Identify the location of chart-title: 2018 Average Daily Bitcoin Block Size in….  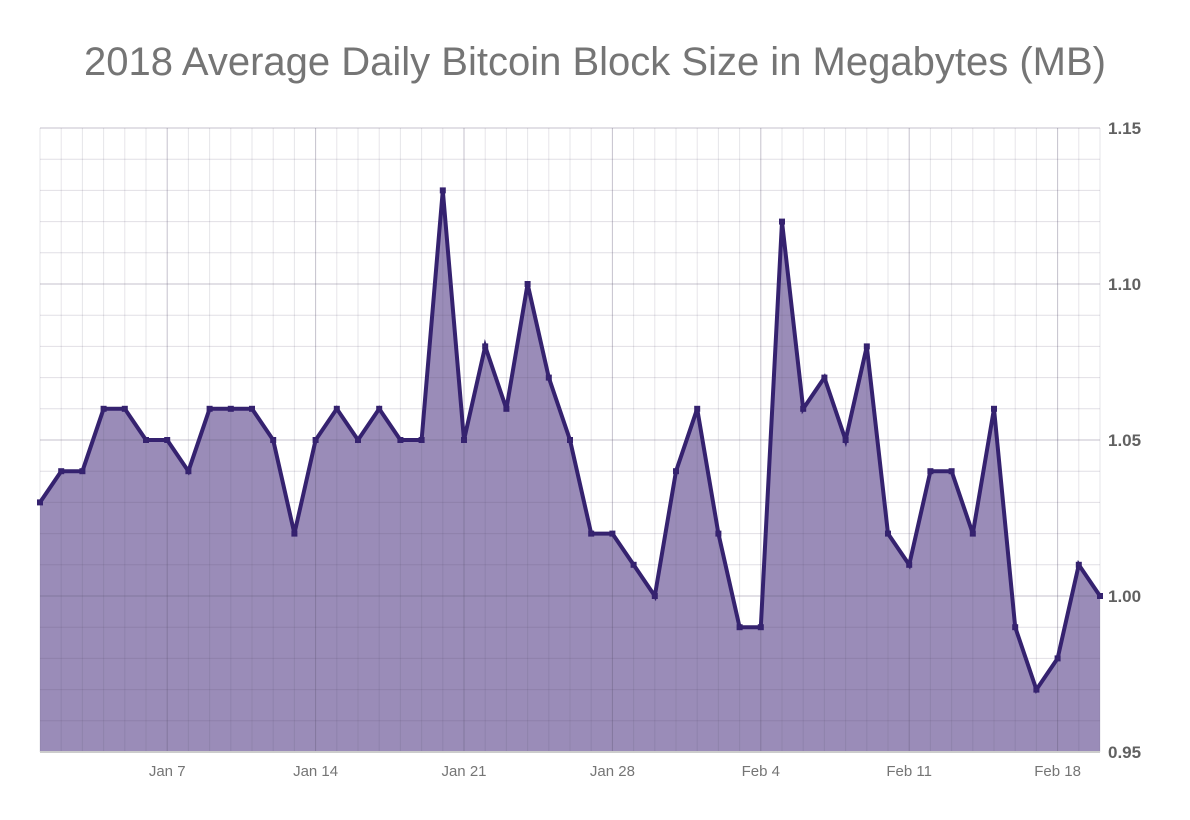
(595, 62).